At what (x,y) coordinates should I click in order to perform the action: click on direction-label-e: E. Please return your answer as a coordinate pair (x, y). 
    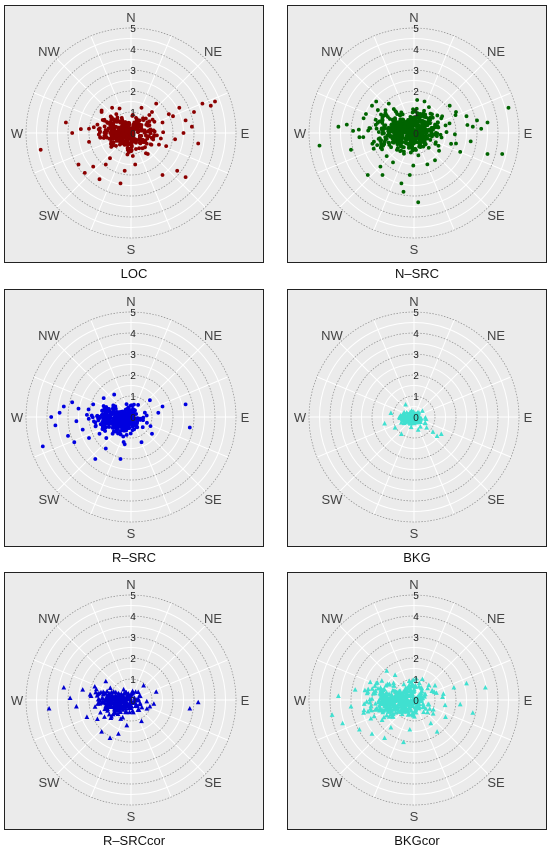
    Looking at the image, I should click on (245, 133).